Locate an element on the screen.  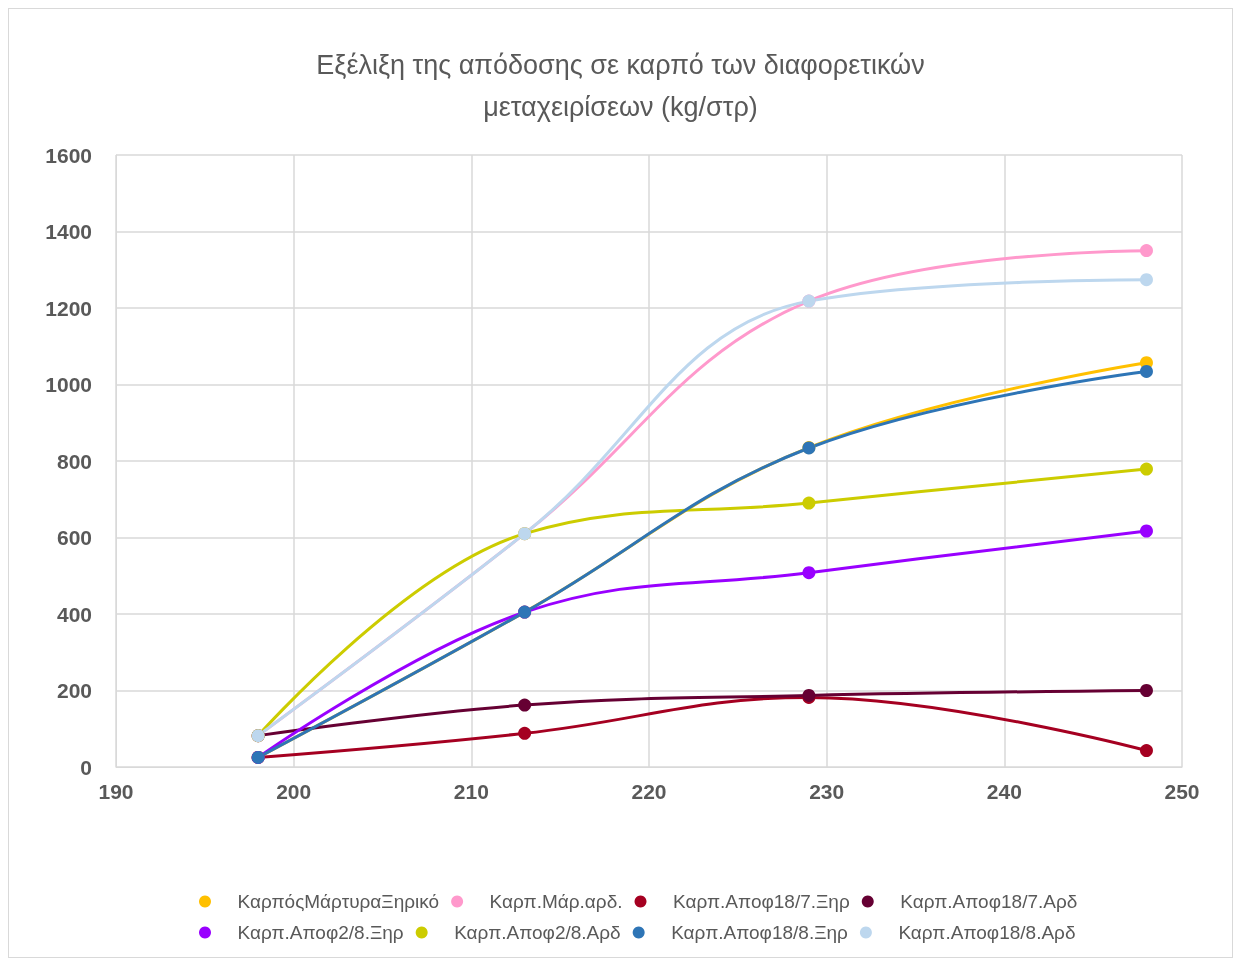
legend-label: Καρπ.Αποφ2/8.Αρδ is located at coordinates (537, 932).